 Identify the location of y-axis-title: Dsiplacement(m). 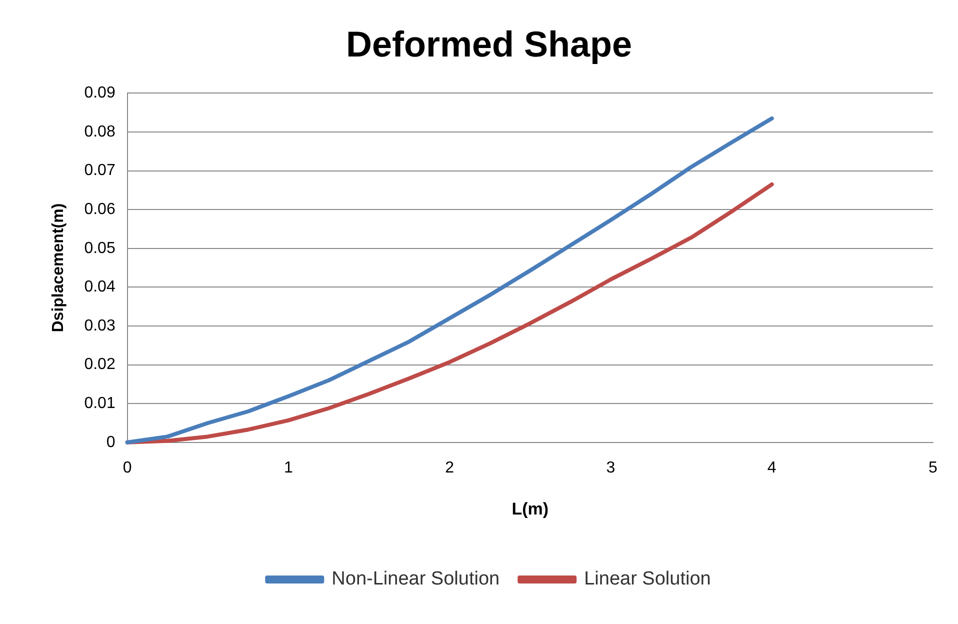
(59, 267).